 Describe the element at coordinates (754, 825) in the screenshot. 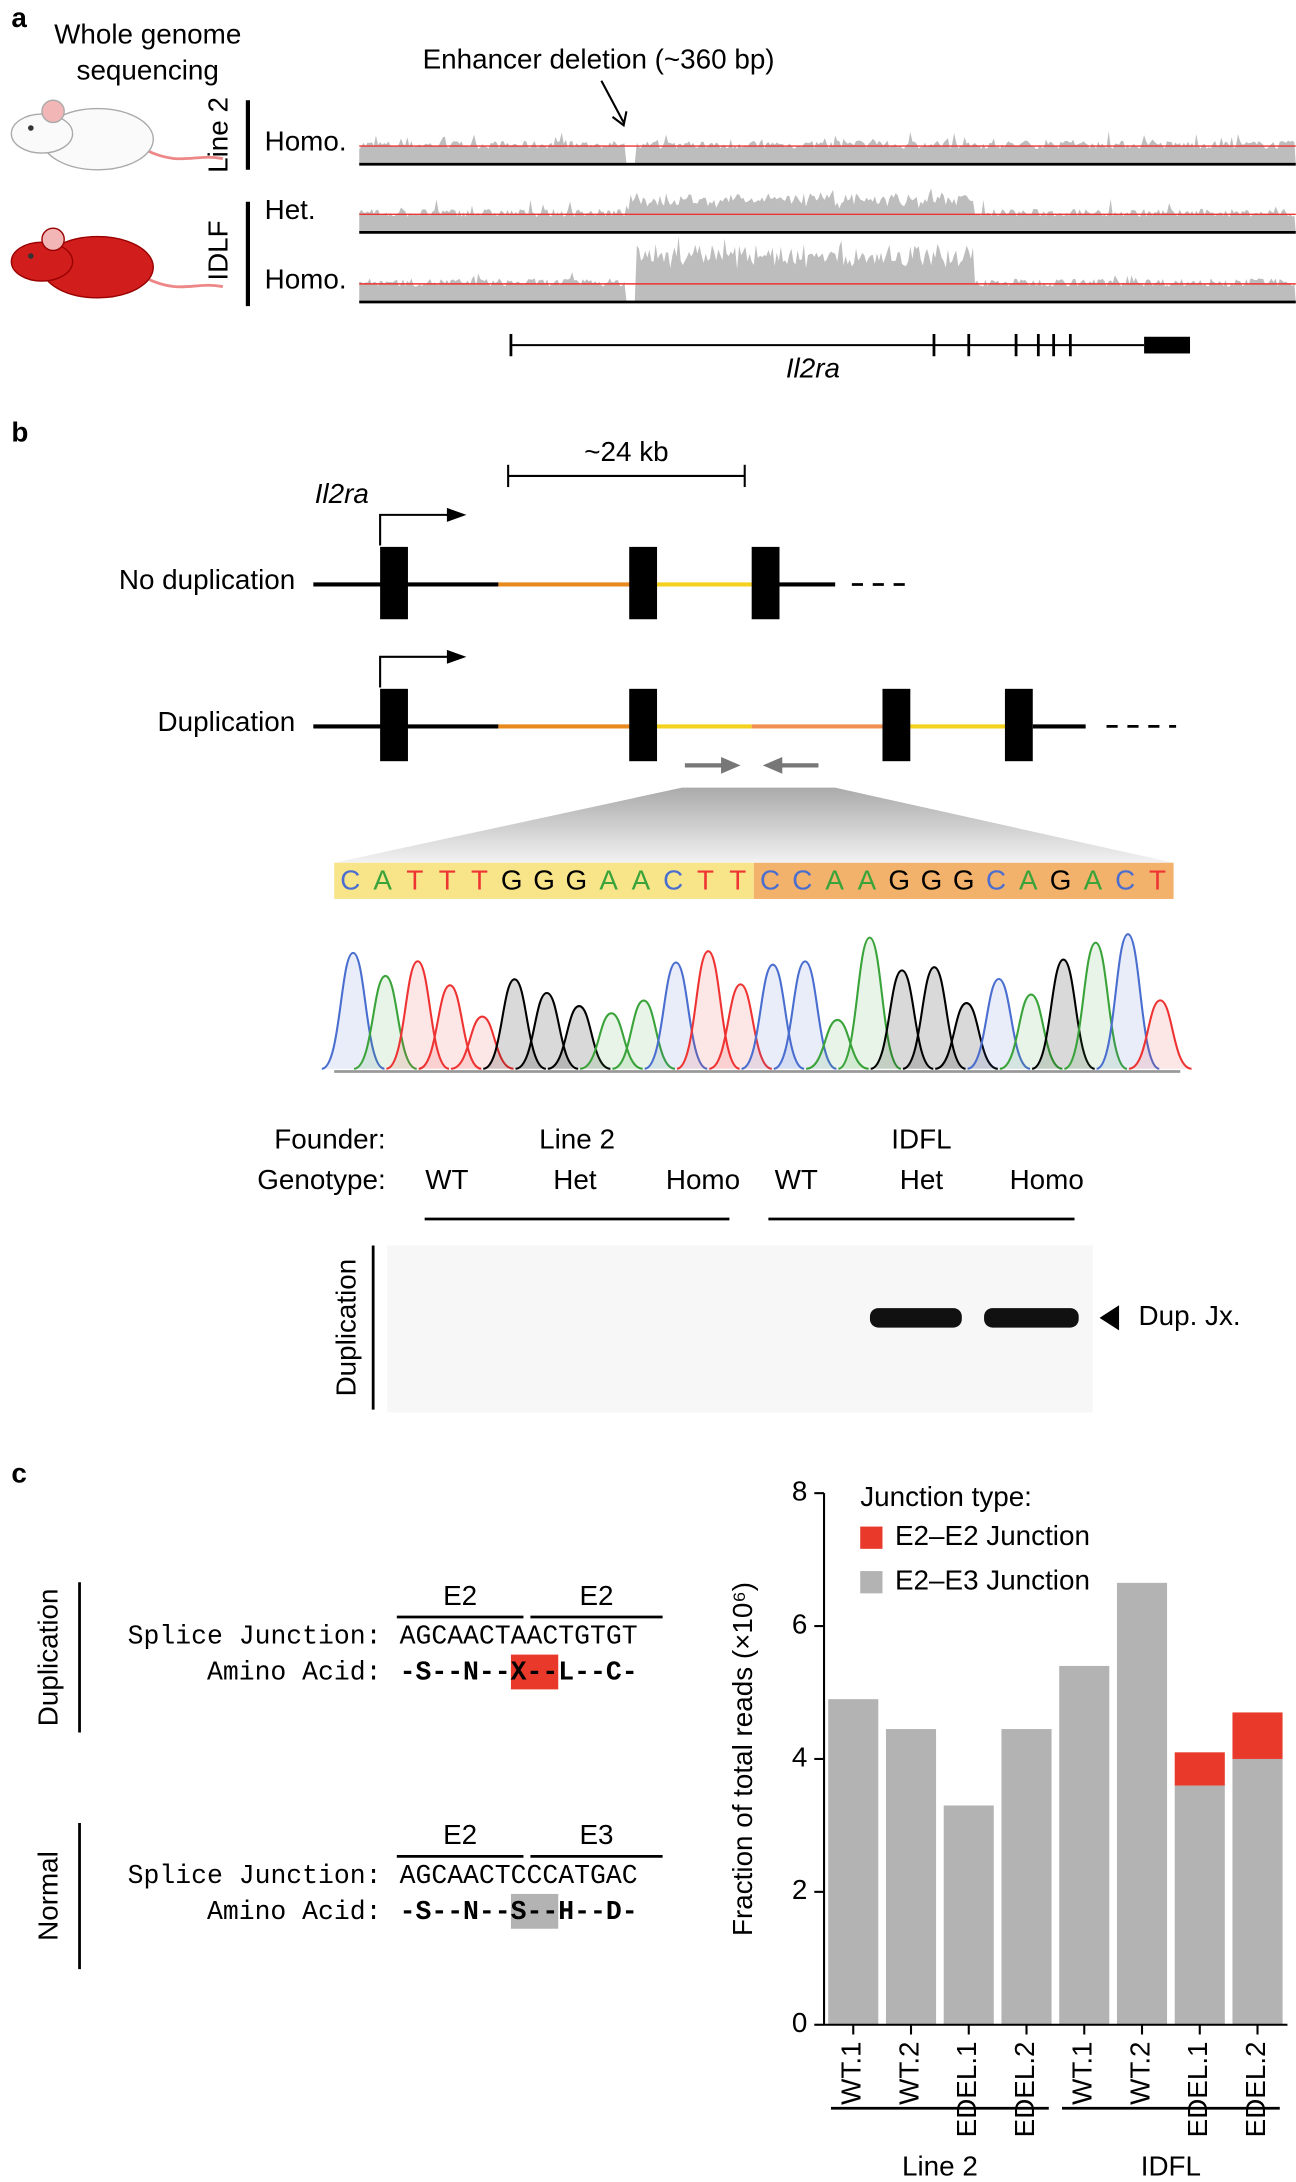

I see `zoom` at that location.